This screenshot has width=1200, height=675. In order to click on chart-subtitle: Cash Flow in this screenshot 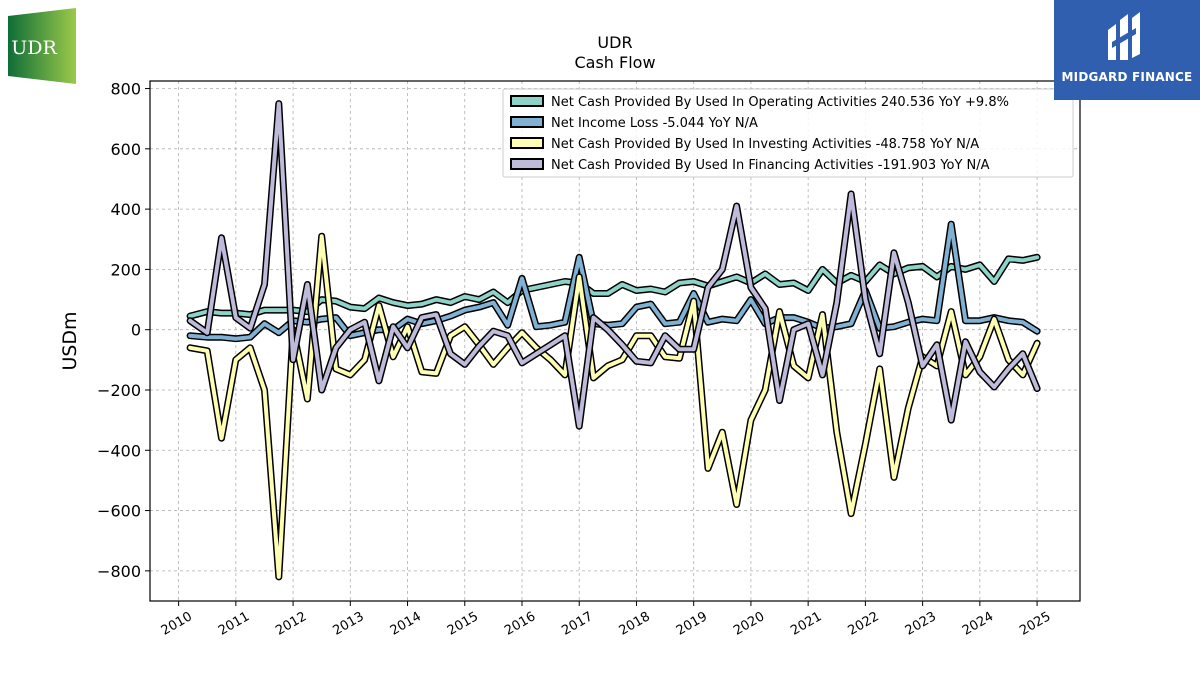, I will do `click(614, 62)`.